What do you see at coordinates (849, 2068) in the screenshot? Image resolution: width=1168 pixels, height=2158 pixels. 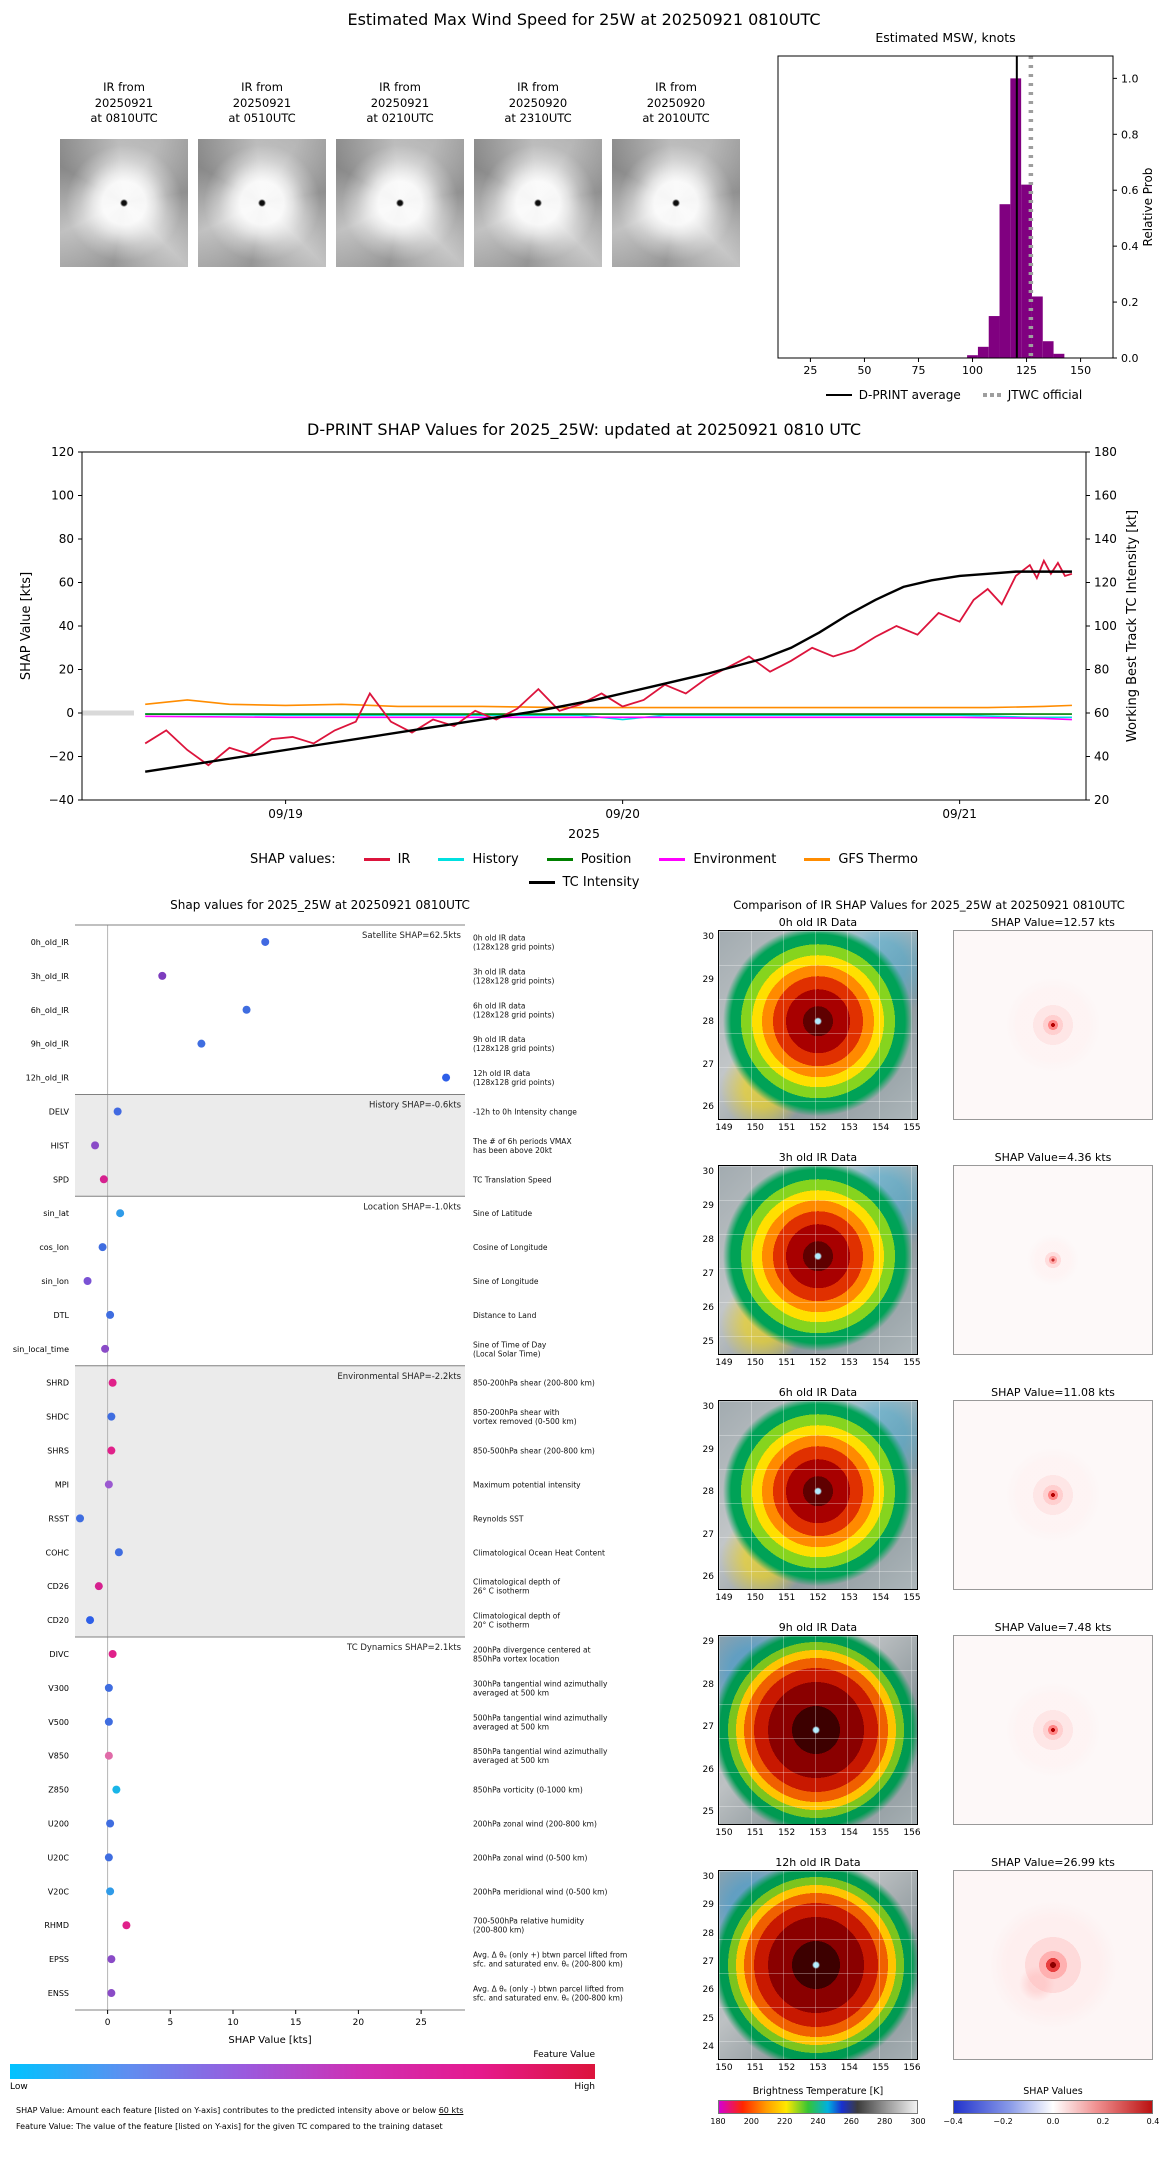 I see `lon-tick-label: 154` at bounding box center [849, 2068].